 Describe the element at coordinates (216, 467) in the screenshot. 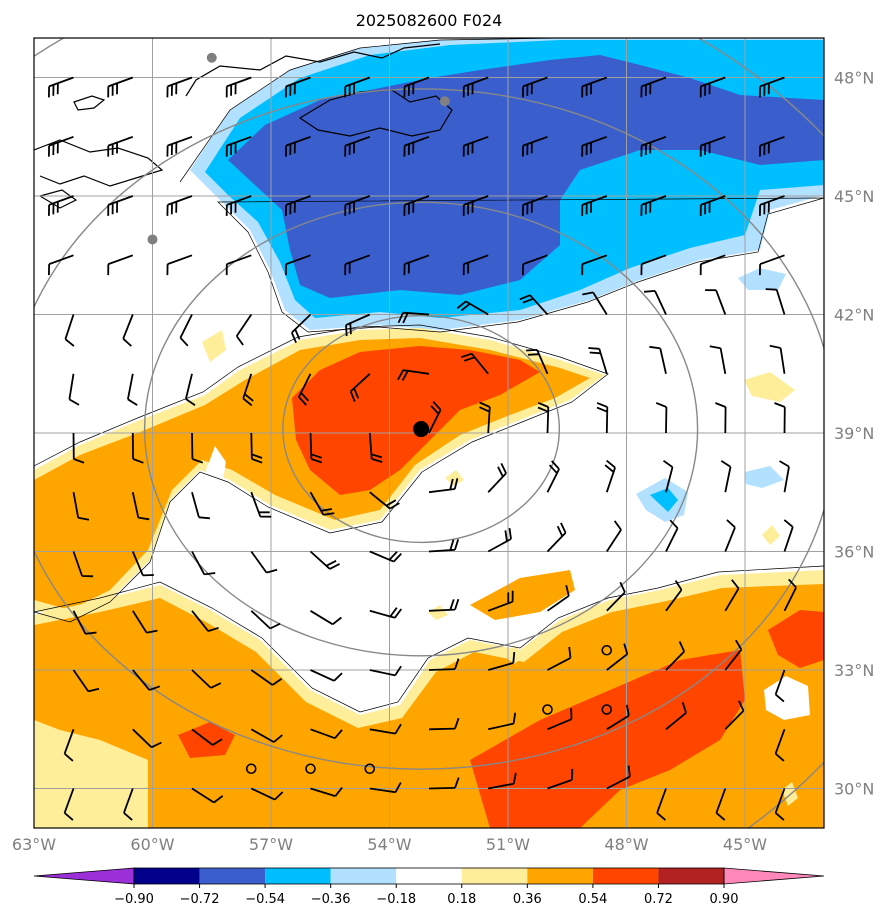

I see `white-hole-west` at that location.